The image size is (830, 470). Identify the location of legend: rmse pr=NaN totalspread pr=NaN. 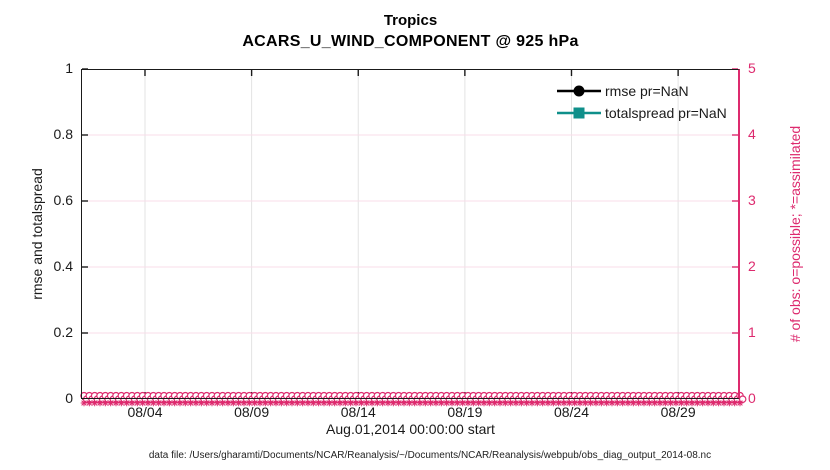
(653, 102).